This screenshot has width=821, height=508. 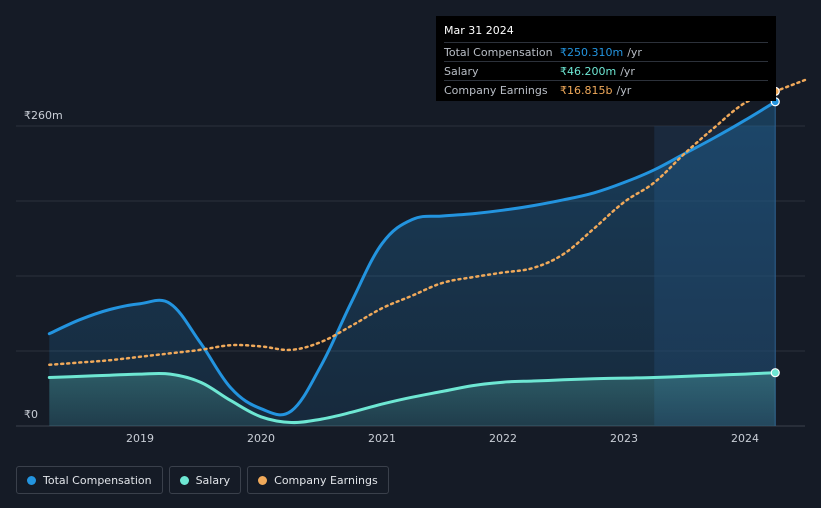 What do you see at coordinates (261, 438) in the screenshot?
I see `x-tick-label: 2020` at bounding box center [261, 438].